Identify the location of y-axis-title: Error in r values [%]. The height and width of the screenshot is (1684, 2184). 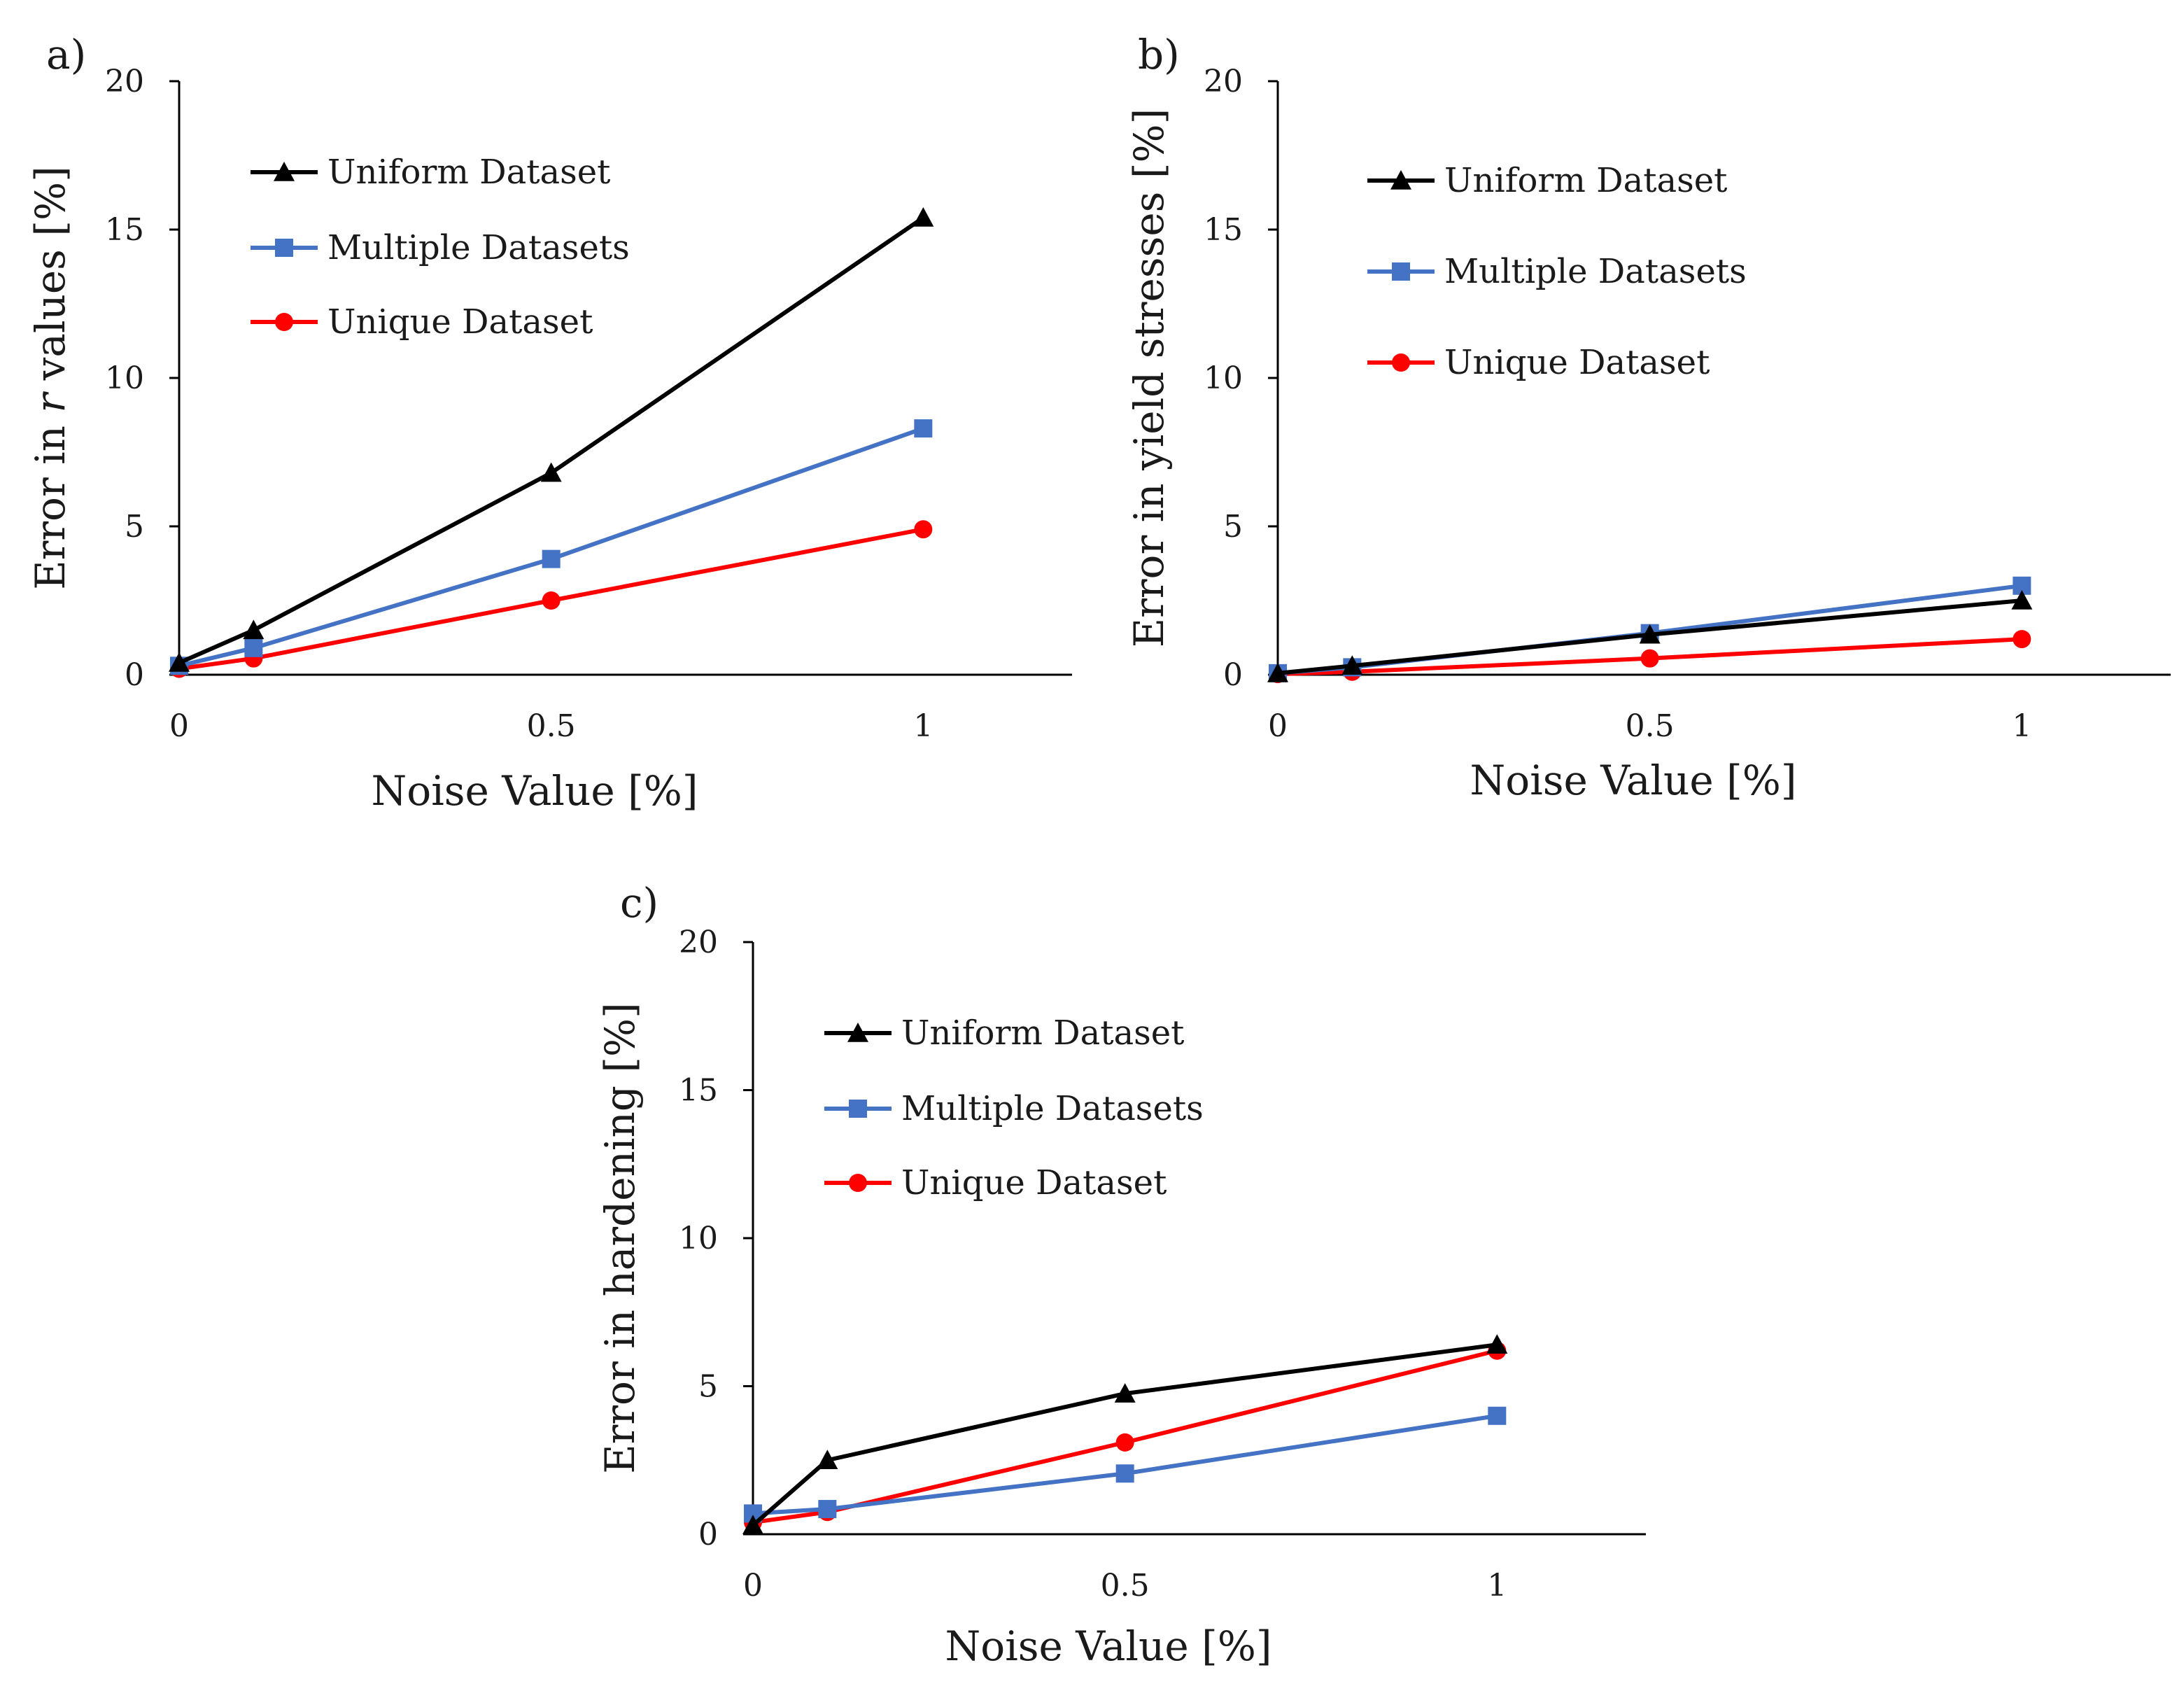
(50, 378).